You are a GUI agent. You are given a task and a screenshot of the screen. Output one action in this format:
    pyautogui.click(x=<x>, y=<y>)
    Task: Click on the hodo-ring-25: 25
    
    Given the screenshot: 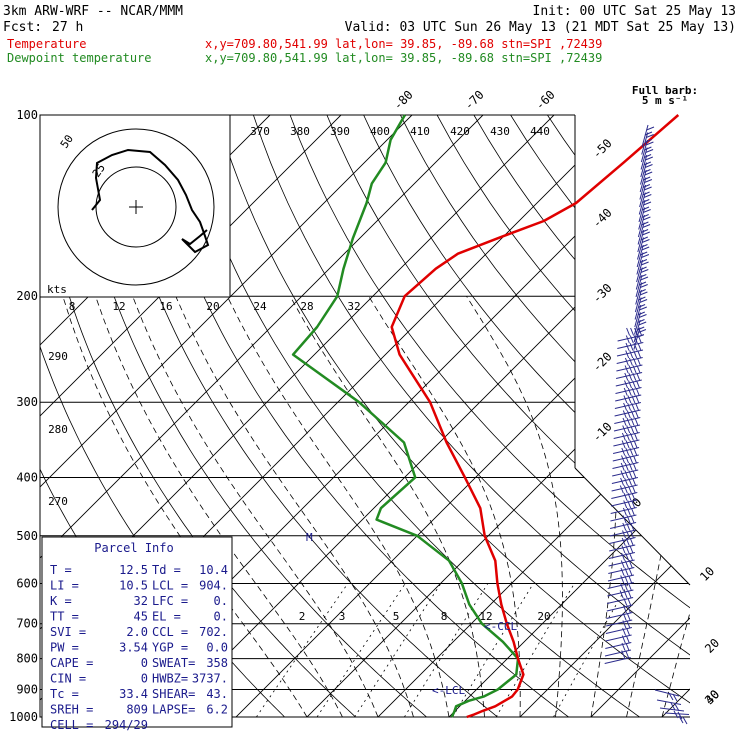 What is the action you would take?
    pyautogui.click(x=99, y=170)
    